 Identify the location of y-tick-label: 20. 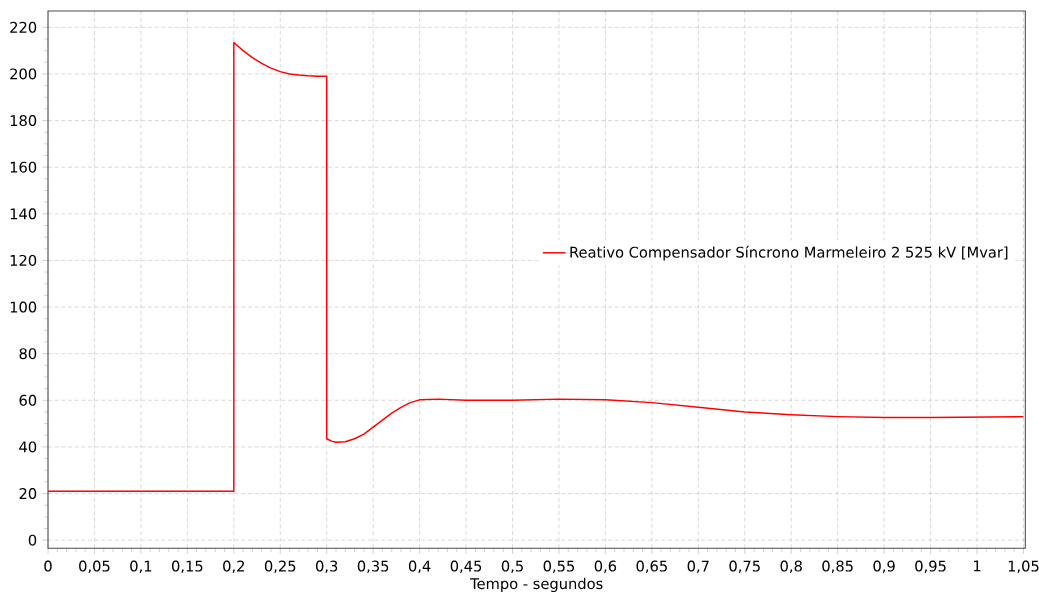
(28, 494).